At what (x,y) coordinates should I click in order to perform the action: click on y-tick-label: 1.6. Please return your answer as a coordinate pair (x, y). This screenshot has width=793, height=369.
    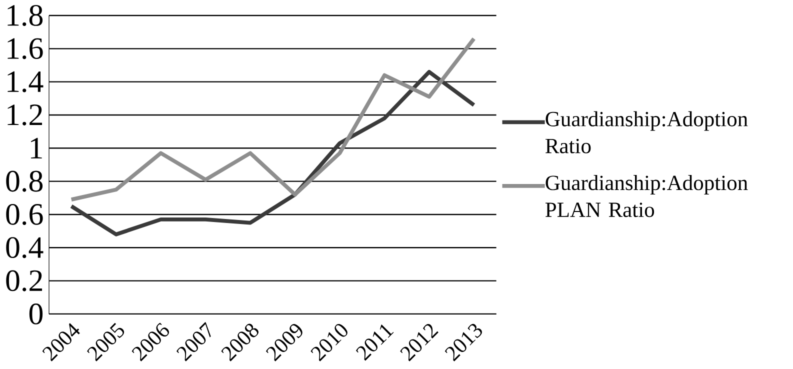
    Looking at the image, I should click on (25, 49).